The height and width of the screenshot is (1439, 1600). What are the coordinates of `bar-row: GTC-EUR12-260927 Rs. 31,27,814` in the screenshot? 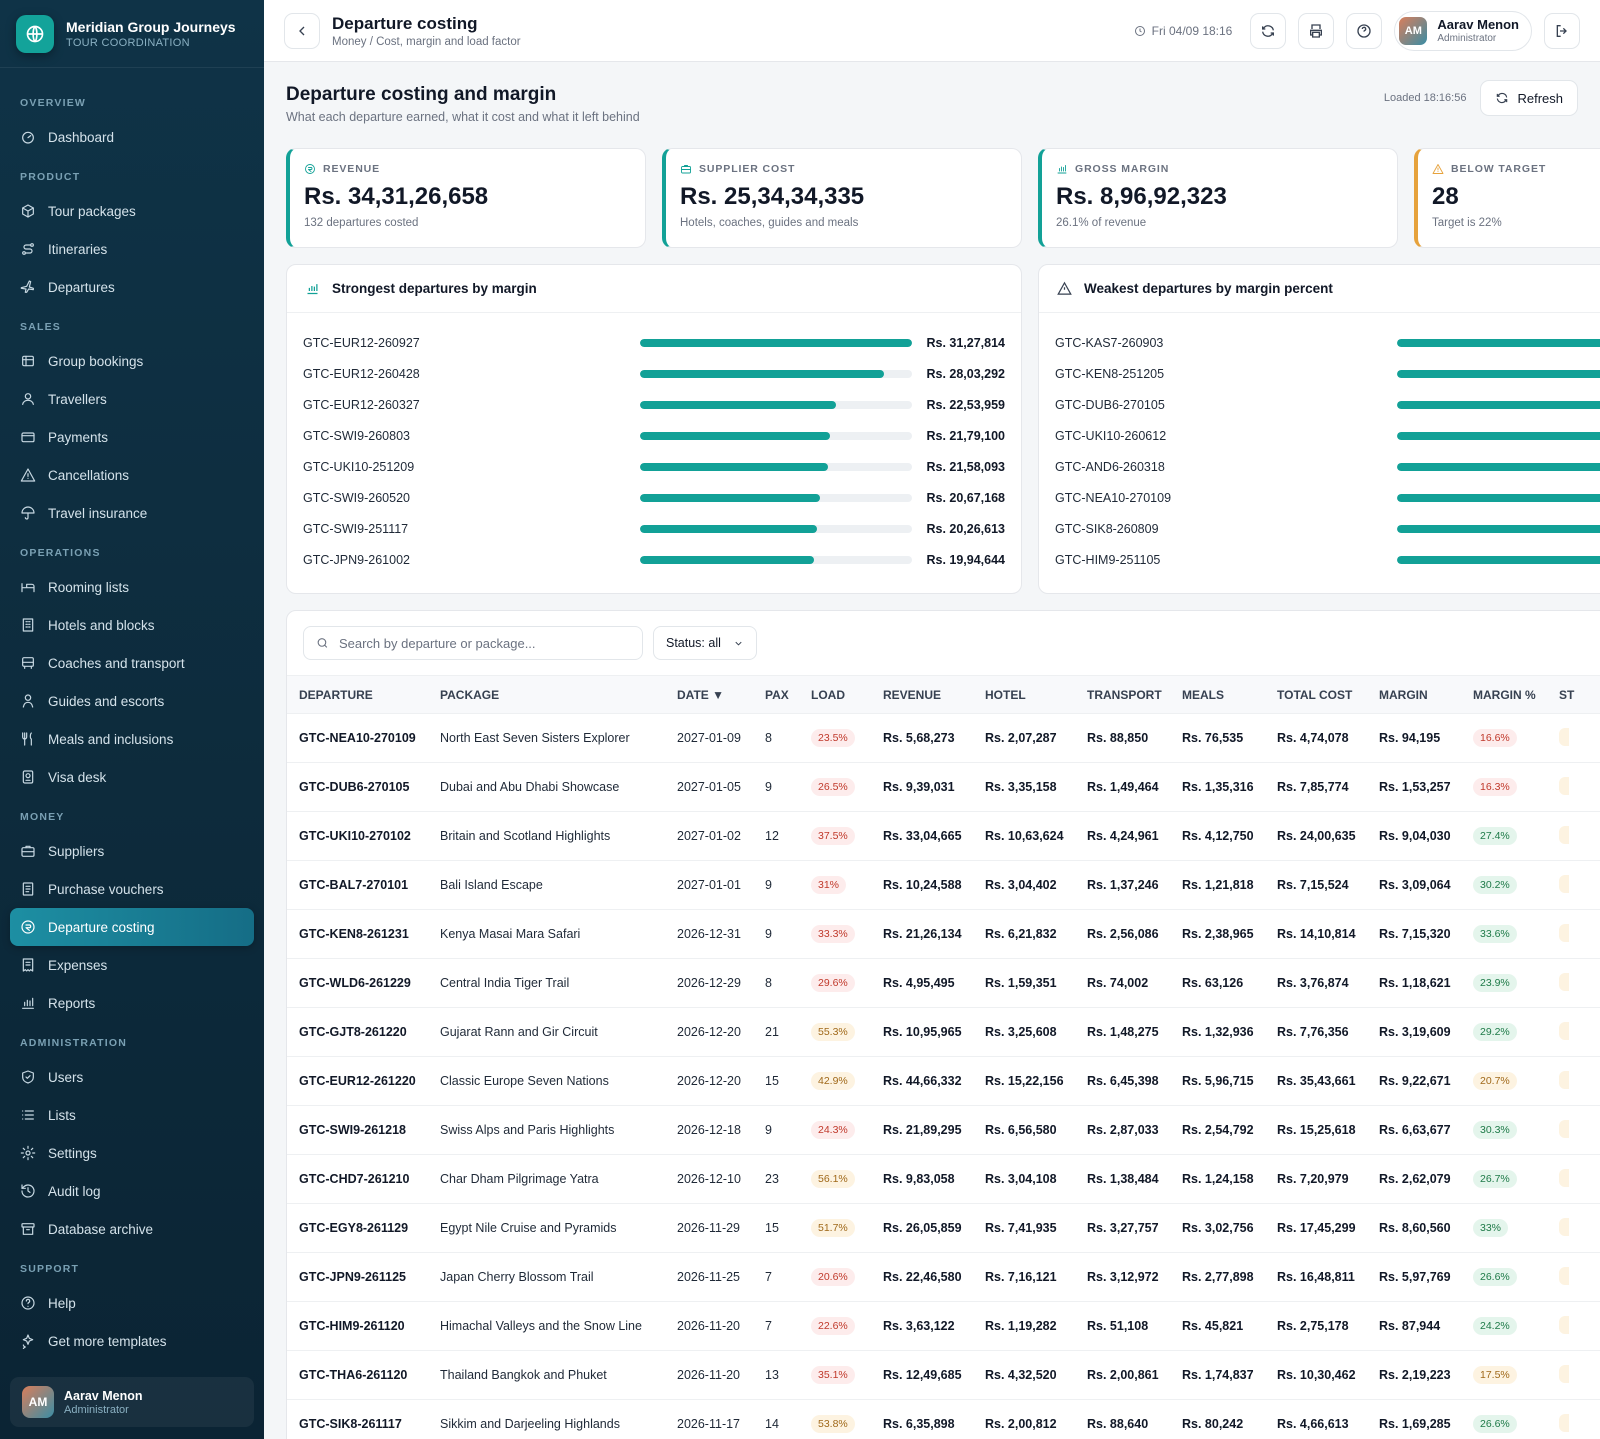 It's located at (654, 342).